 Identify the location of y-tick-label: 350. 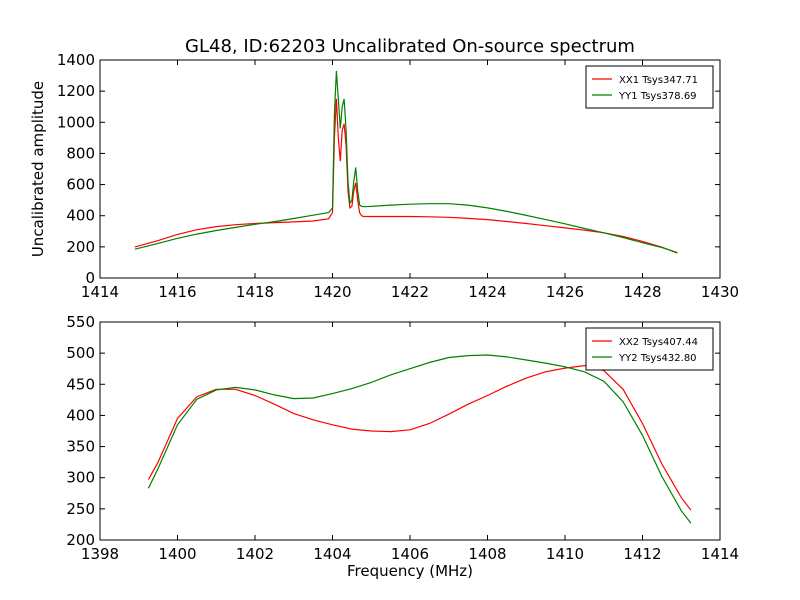
(80, 447).